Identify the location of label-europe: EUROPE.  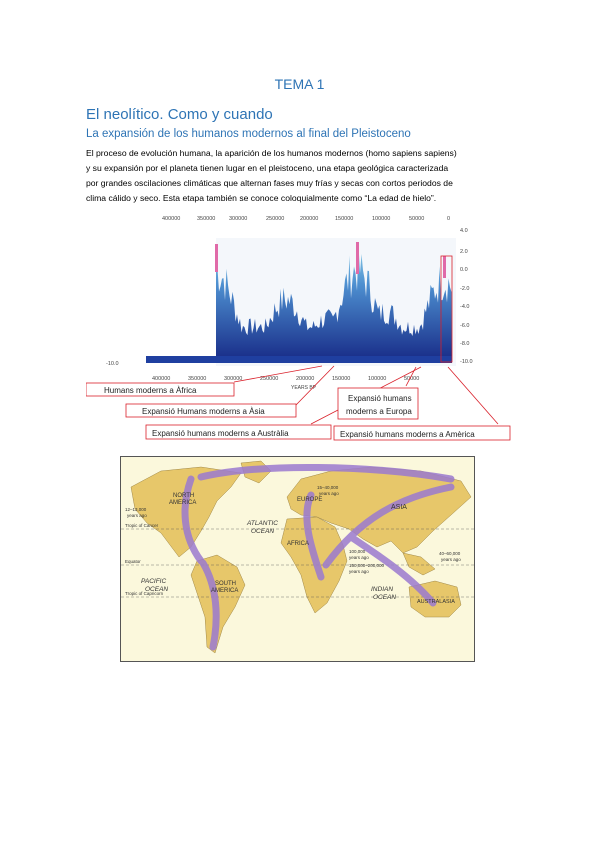
(309, 500).